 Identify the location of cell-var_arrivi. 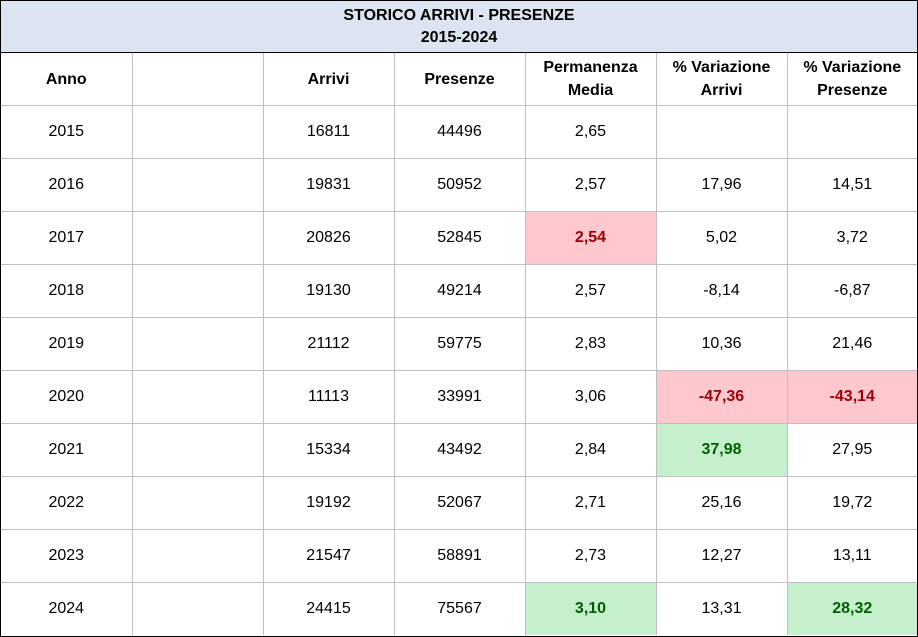
(721, 132).